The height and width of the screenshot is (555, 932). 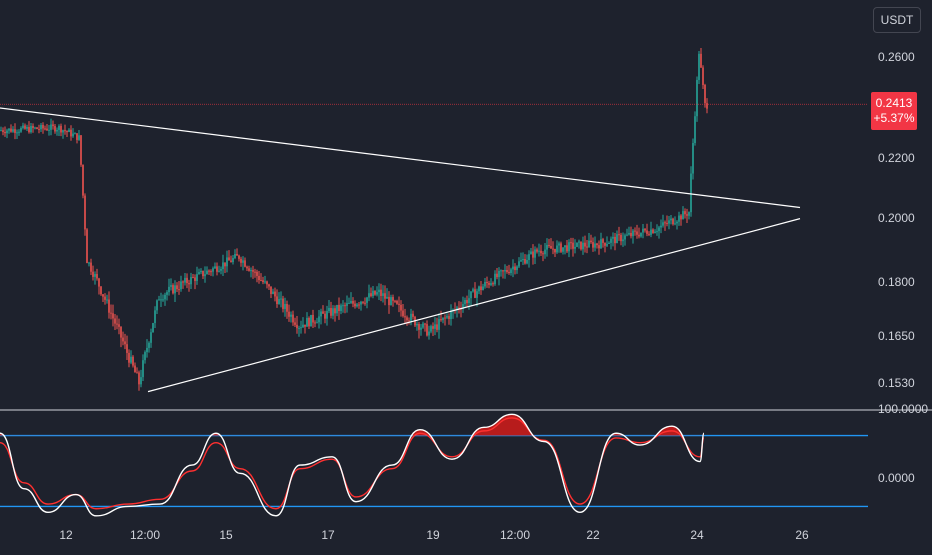 I want to click on price-tick-label: 0.1650, so click(x=896, y=336).